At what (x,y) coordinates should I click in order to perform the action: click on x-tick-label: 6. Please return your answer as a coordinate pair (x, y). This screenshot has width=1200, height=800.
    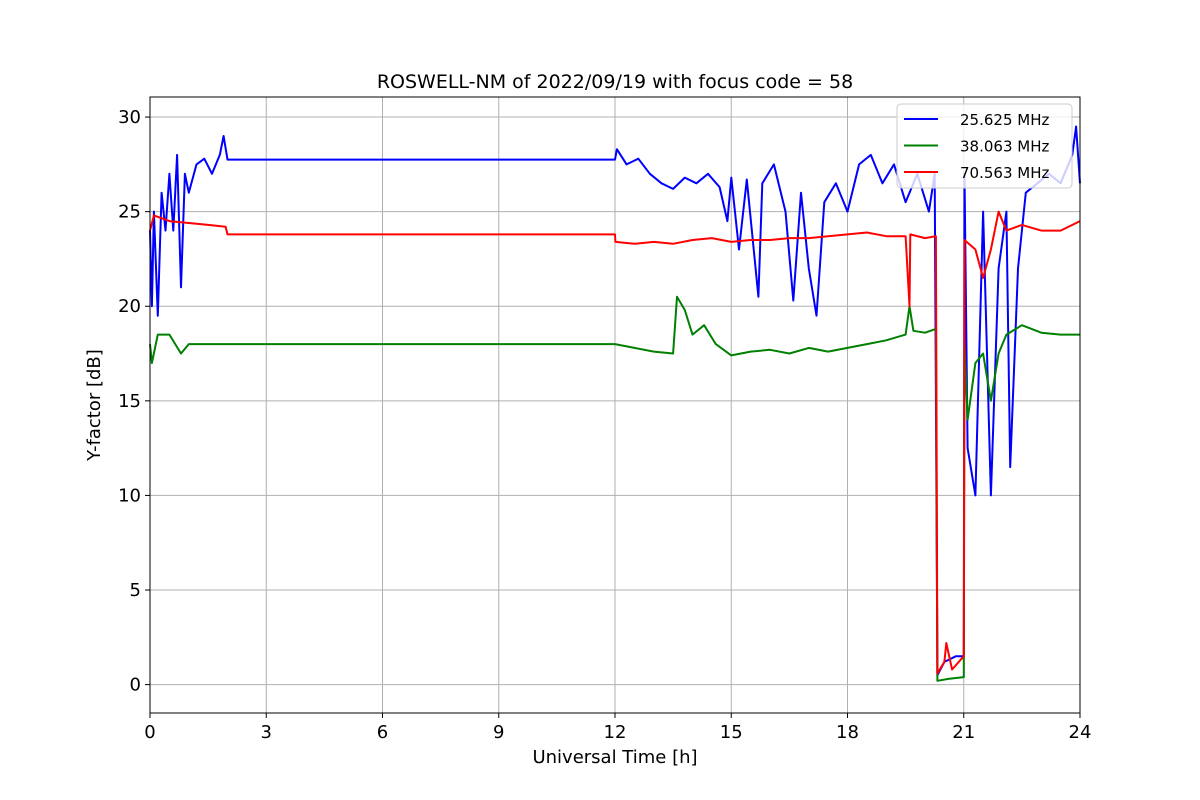
    Looking at the image, I should click on (382, 732).